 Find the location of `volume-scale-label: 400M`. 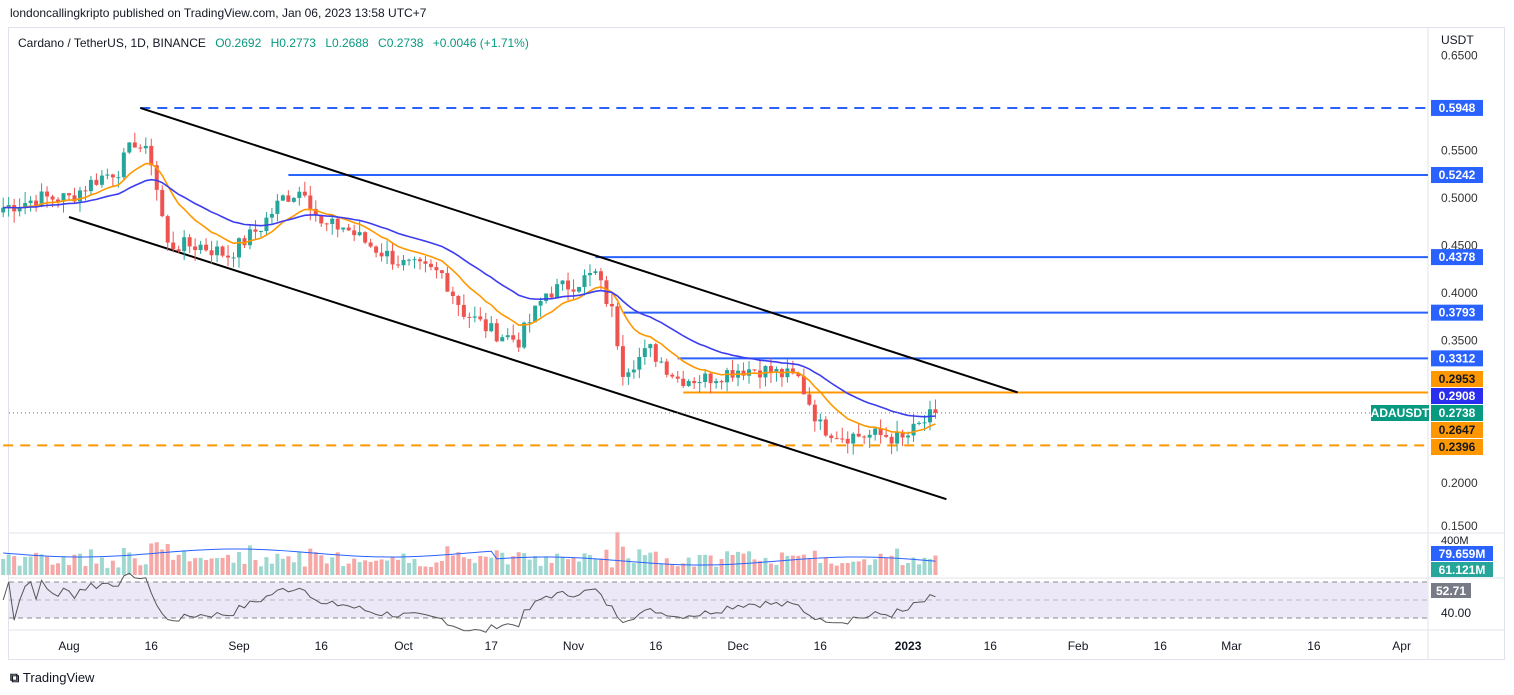

volume-scale-label: 400M is located at coordinates (1455, 541).